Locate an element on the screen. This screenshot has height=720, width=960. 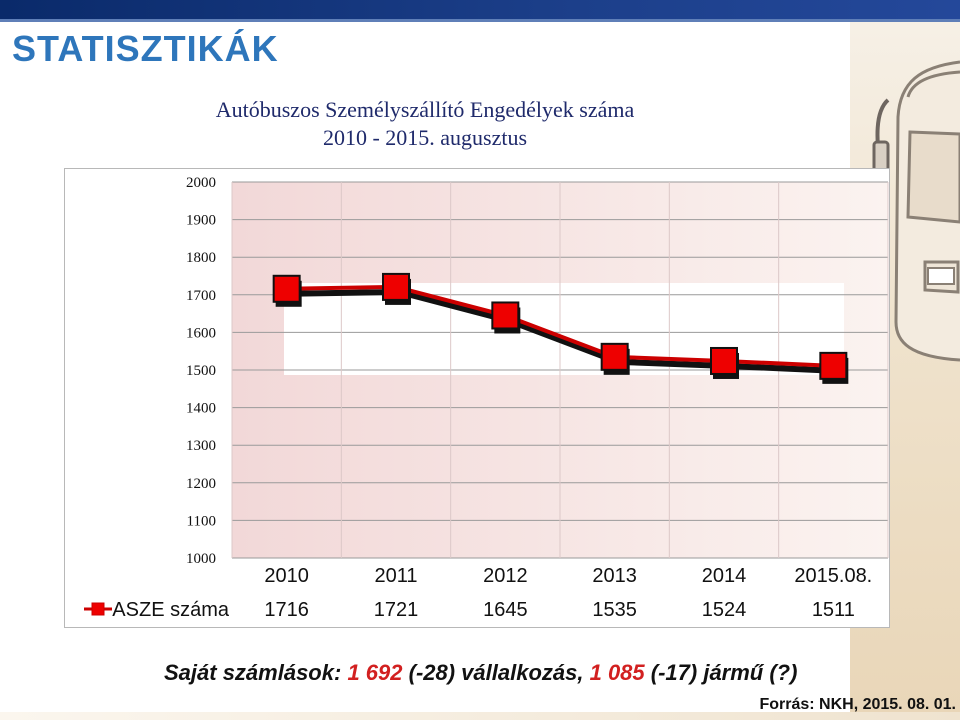
footer-num1: 1 692 is located at coordinates (375, 672).